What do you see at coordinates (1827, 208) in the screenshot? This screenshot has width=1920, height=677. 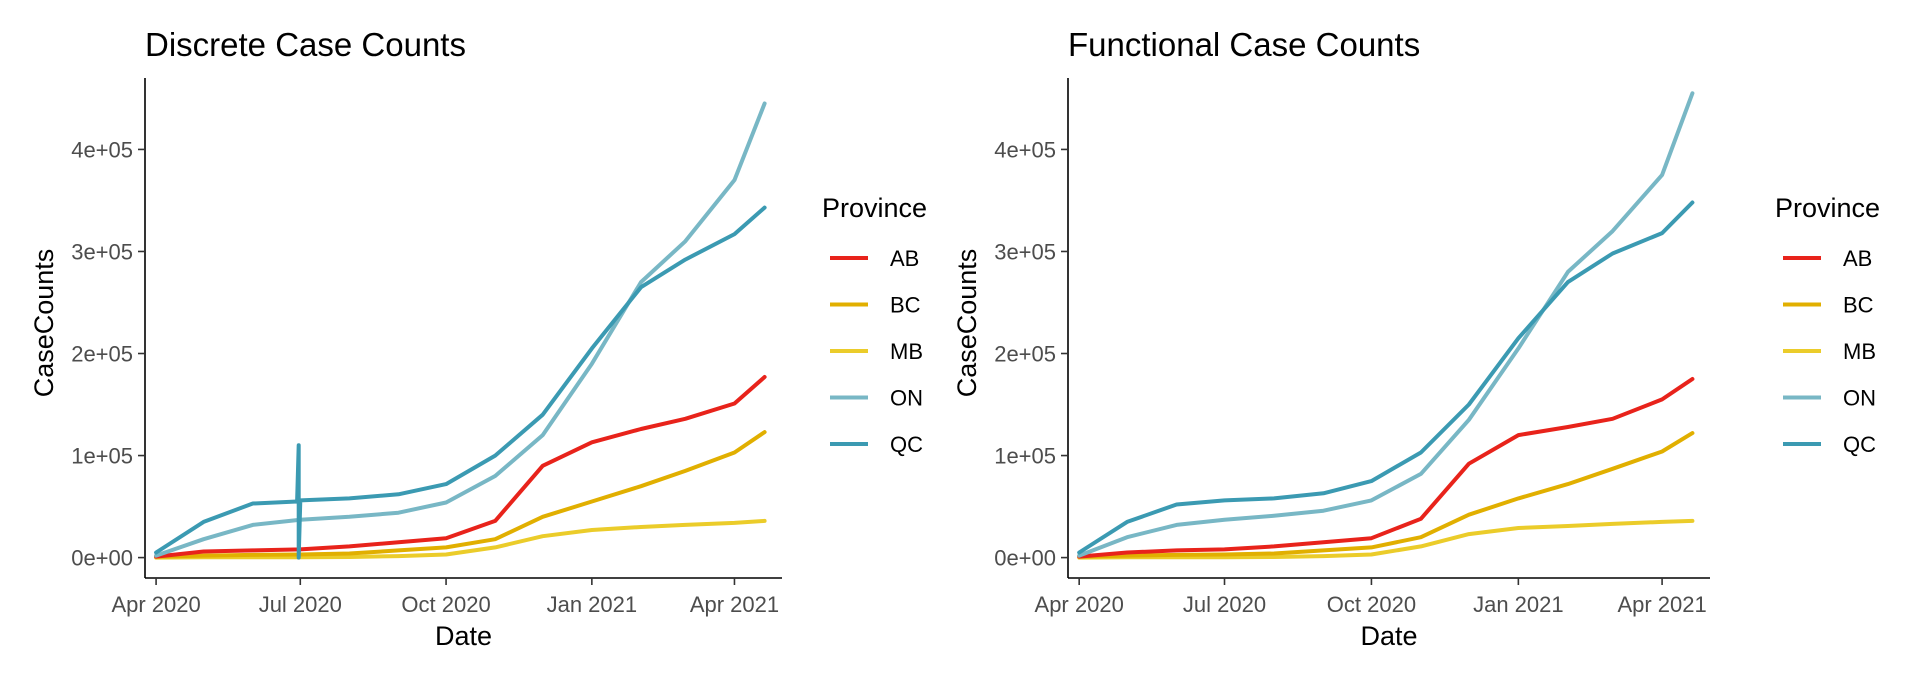 I see `chart-2-legend-title: Province` at bounding box center [1827, 208].